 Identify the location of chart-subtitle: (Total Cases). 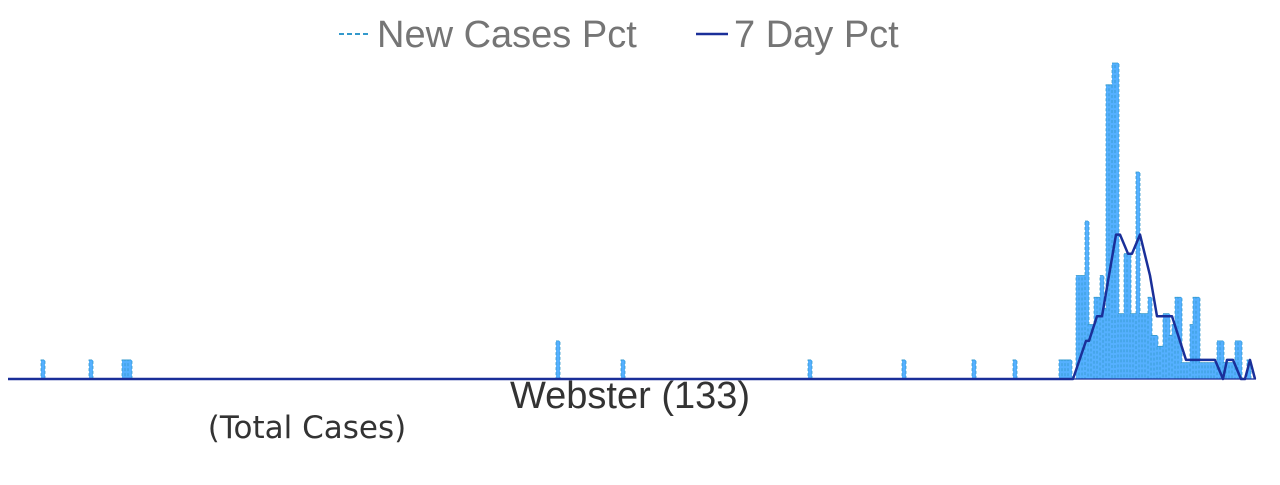
(307, 428).